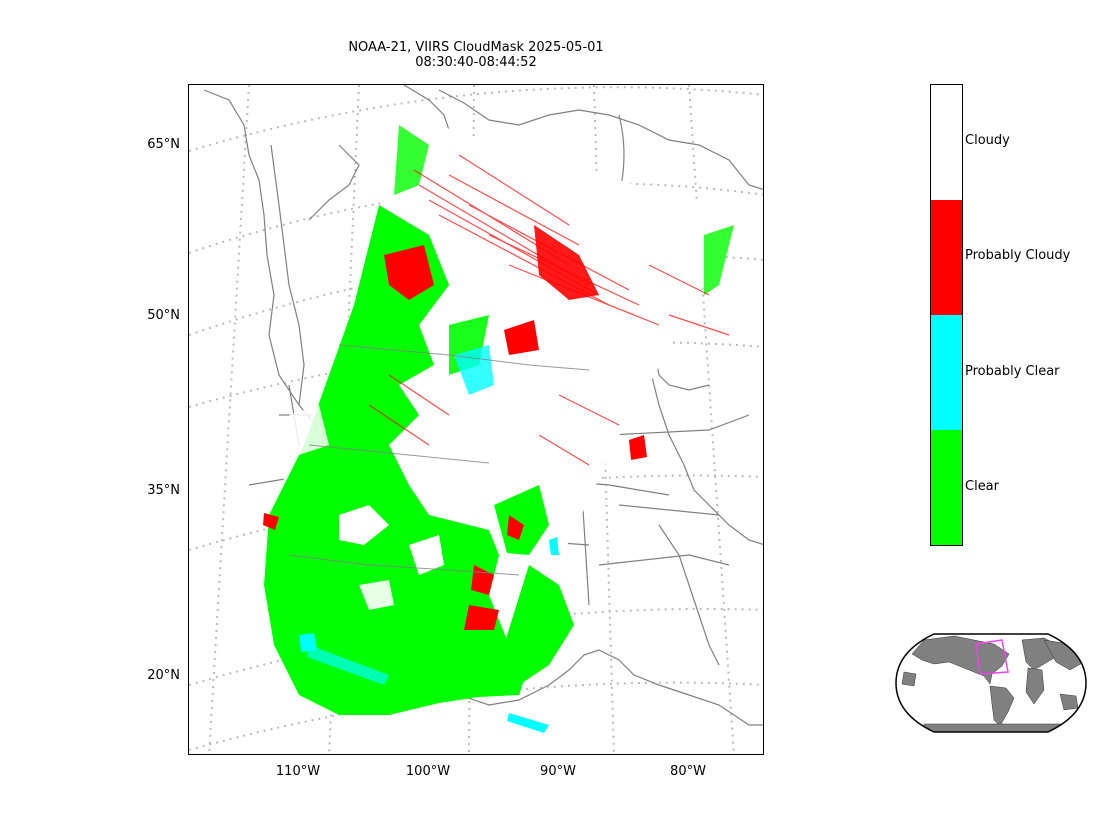  I want to click on lat-label-65: 65°N, so click(163, 144).